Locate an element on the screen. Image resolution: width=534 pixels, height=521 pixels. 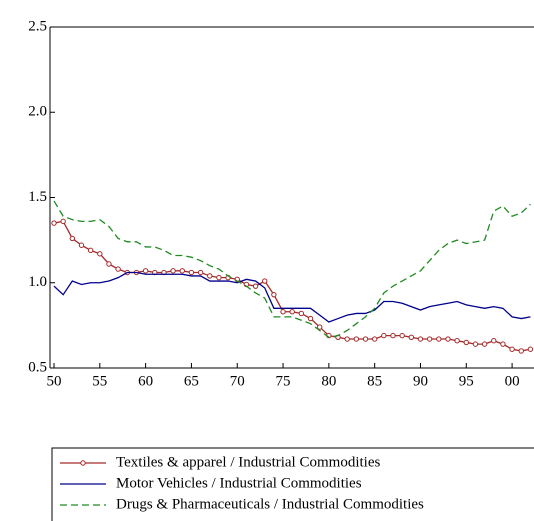
y-tick-label: 2.5 is located at coordinates (37, 26).